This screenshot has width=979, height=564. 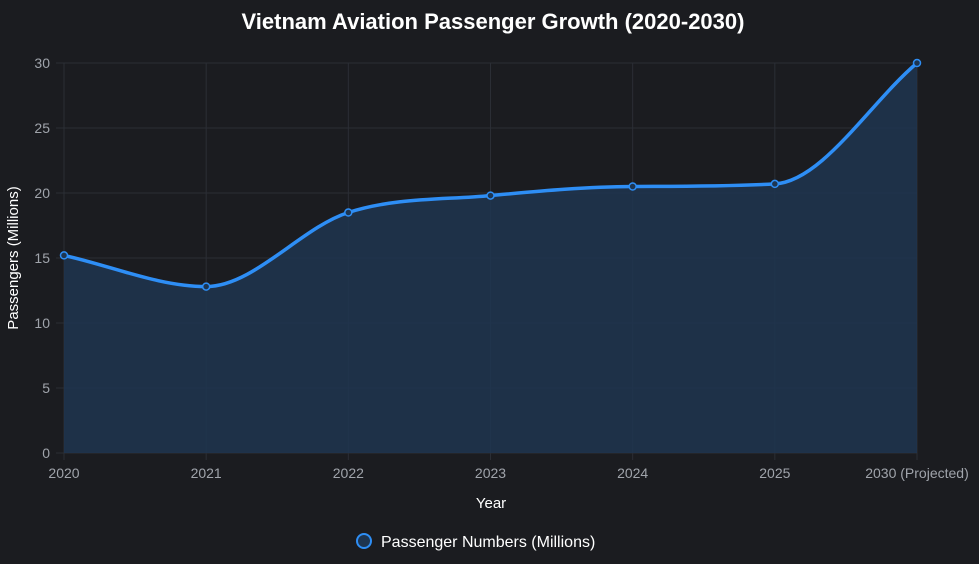 What do you see at coordinates (491, 503) in the screenshot?
I see `x-axis-title: Year` at bounding box center [491, 503].